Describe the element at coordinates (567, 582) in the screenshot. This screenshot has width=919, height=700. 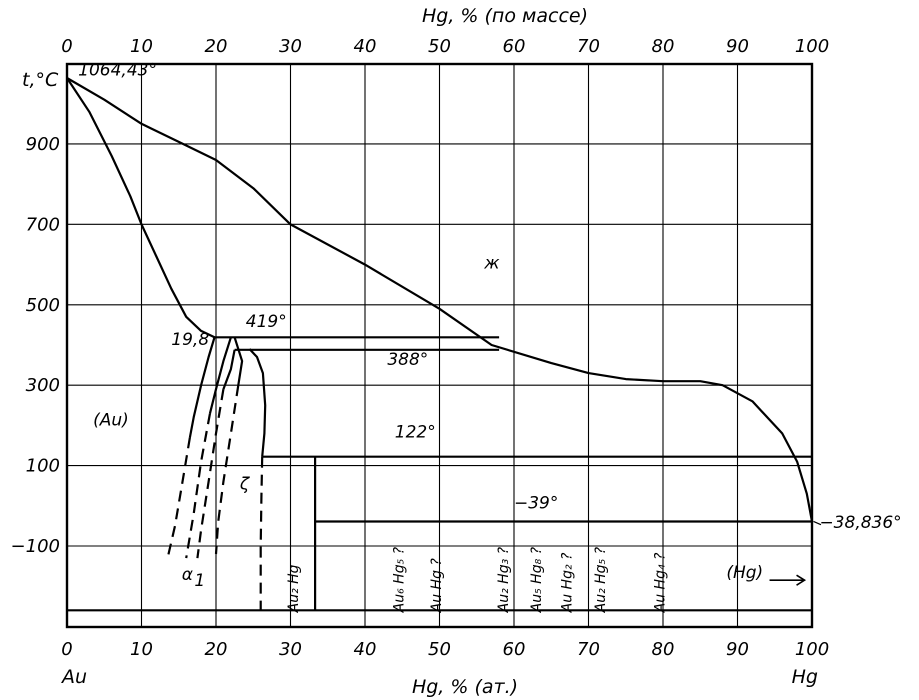
I see `phase-label: Au Hg₂ ?` at that location.